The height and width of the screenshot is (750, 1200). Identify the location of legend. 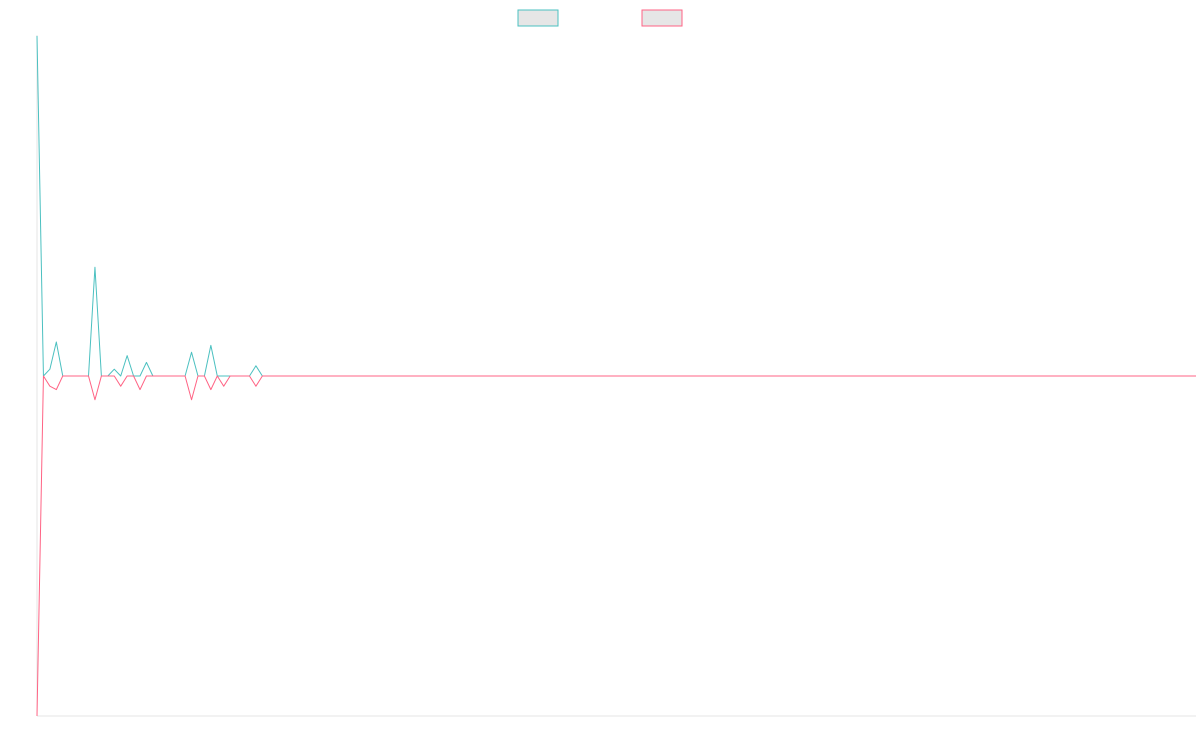
(600, 18).